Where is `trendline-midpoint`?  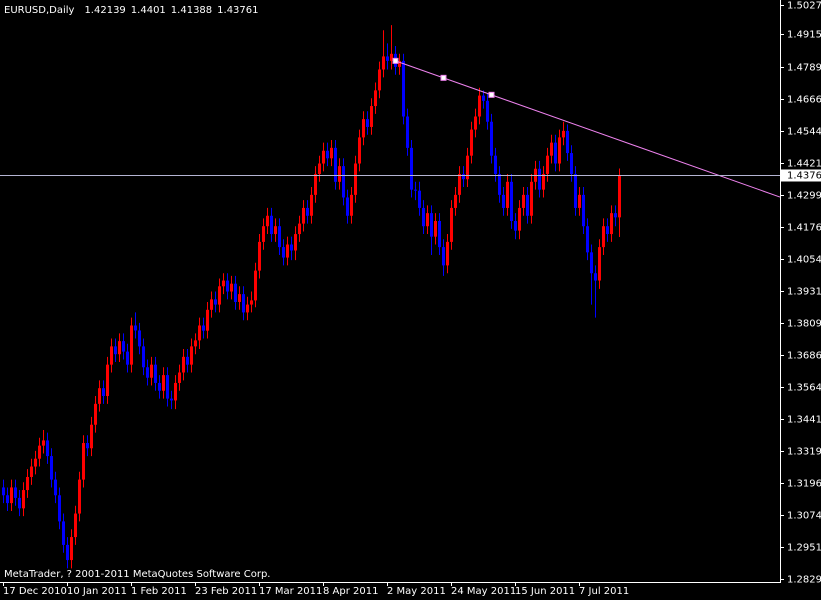
trendline-midpoint is located at coordinates (443, 77).